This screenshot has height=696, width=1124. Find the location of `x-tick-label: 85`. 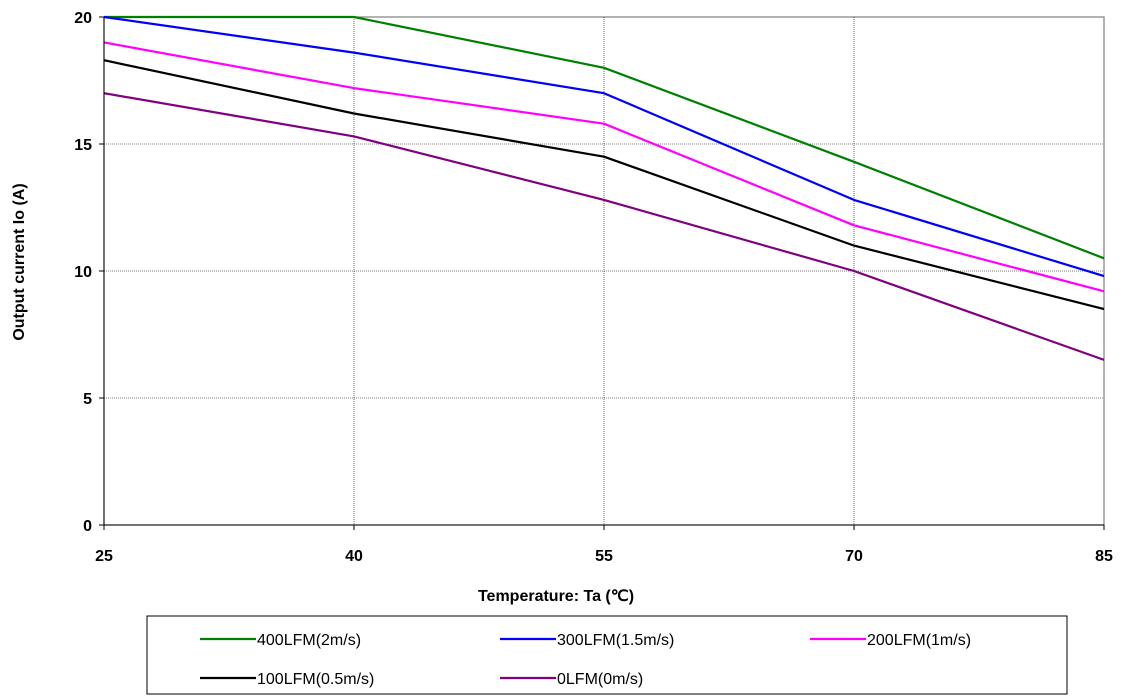

x-tick-label: 85 is located at coordinates (1104, 556).